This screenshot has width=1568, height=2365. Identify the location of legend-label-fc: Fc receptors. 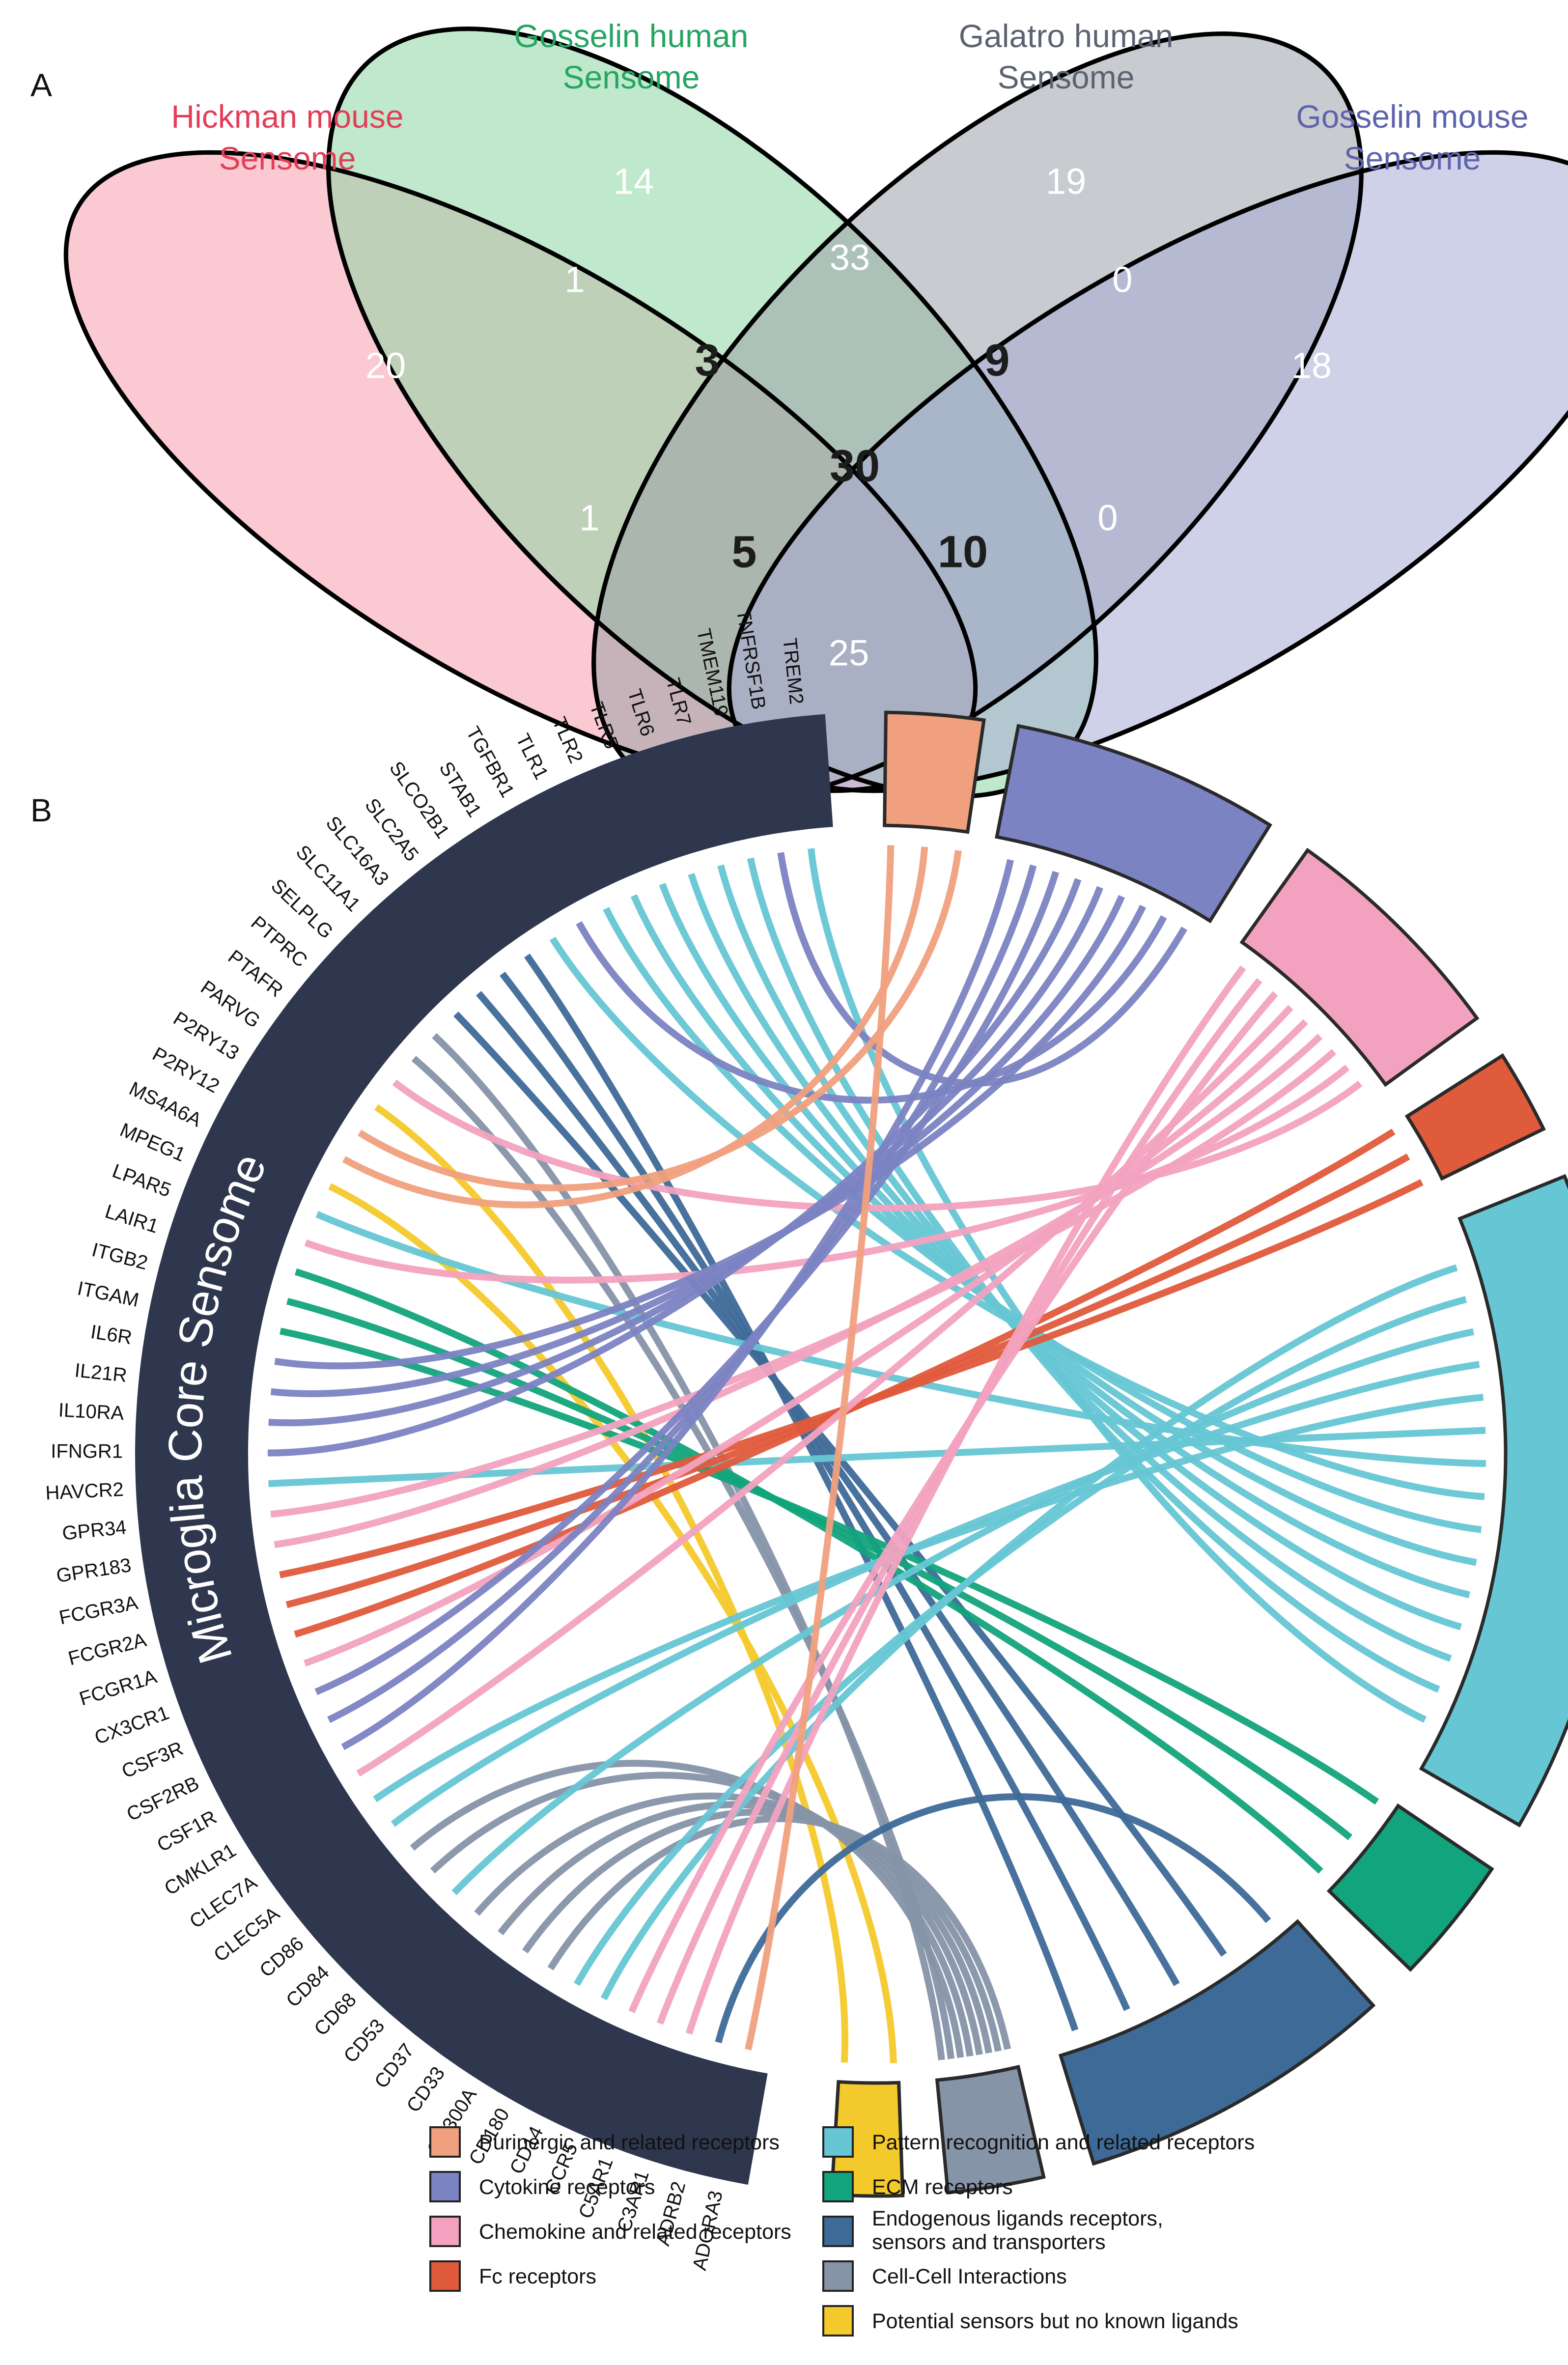
(537, 2276).